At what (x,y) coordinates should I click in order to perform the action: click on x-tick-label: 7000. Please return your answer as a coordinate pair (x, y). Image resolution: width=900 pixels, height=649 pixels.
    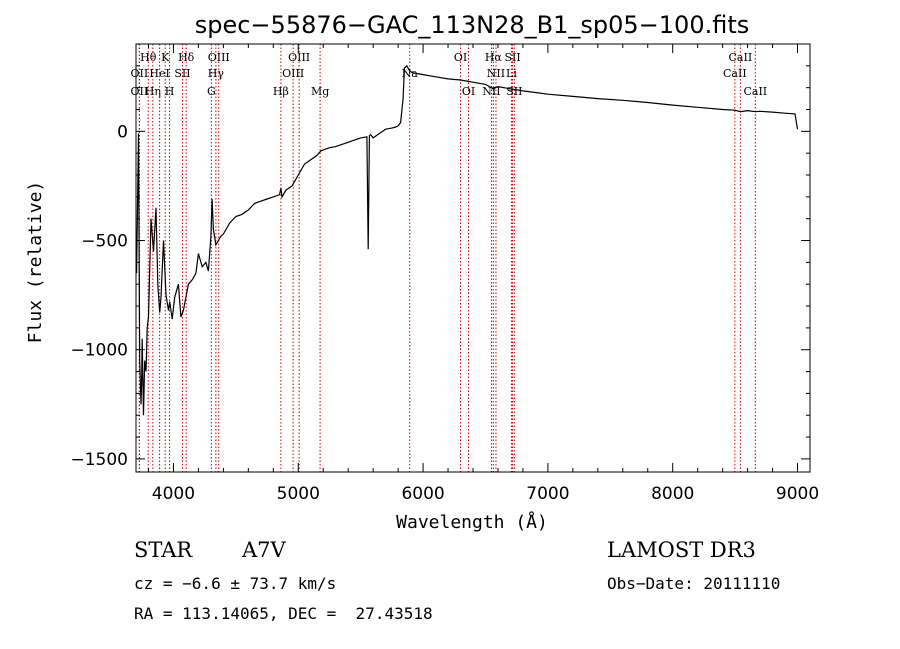
    Looking at the image, I should click on (547, 494).